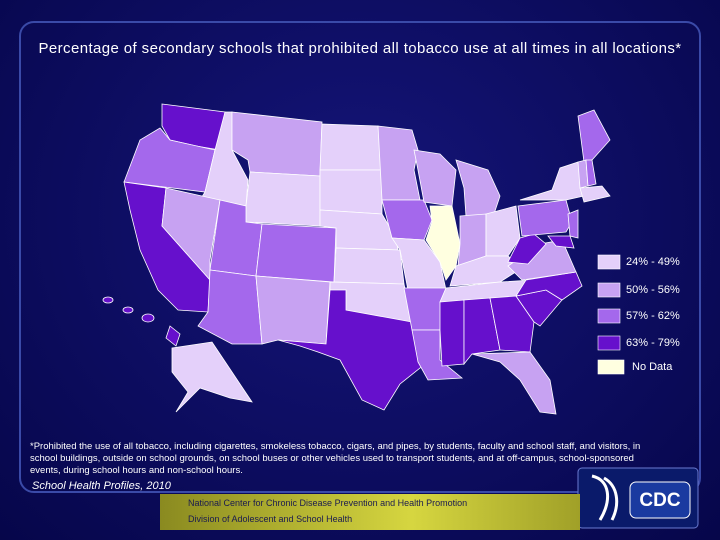 The image size is (720, 540). Describe the element at coordinates (101, 486) in the screenshot. I see `source: School Health Profiles, 2010` at that location.